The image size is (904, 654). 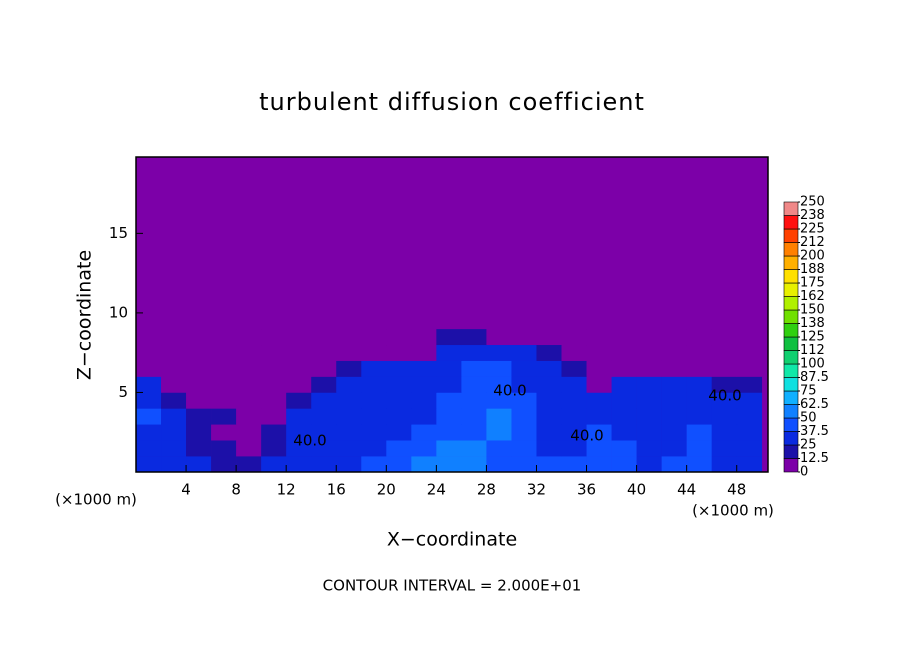 I want to click on colorbar-label: 150, so click(x=812, y=310).